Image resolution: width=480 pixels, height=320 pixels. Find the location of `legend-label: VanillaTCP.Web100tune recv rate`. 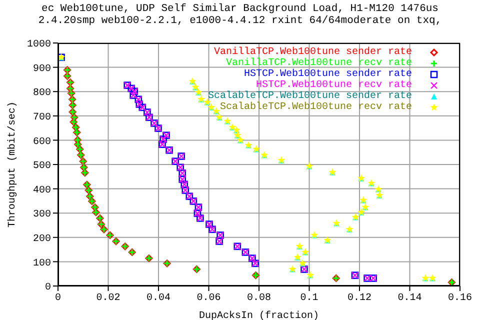

legend-label: VanillaTCP.Web100tune recv rate is located at coordinates (319, 63).